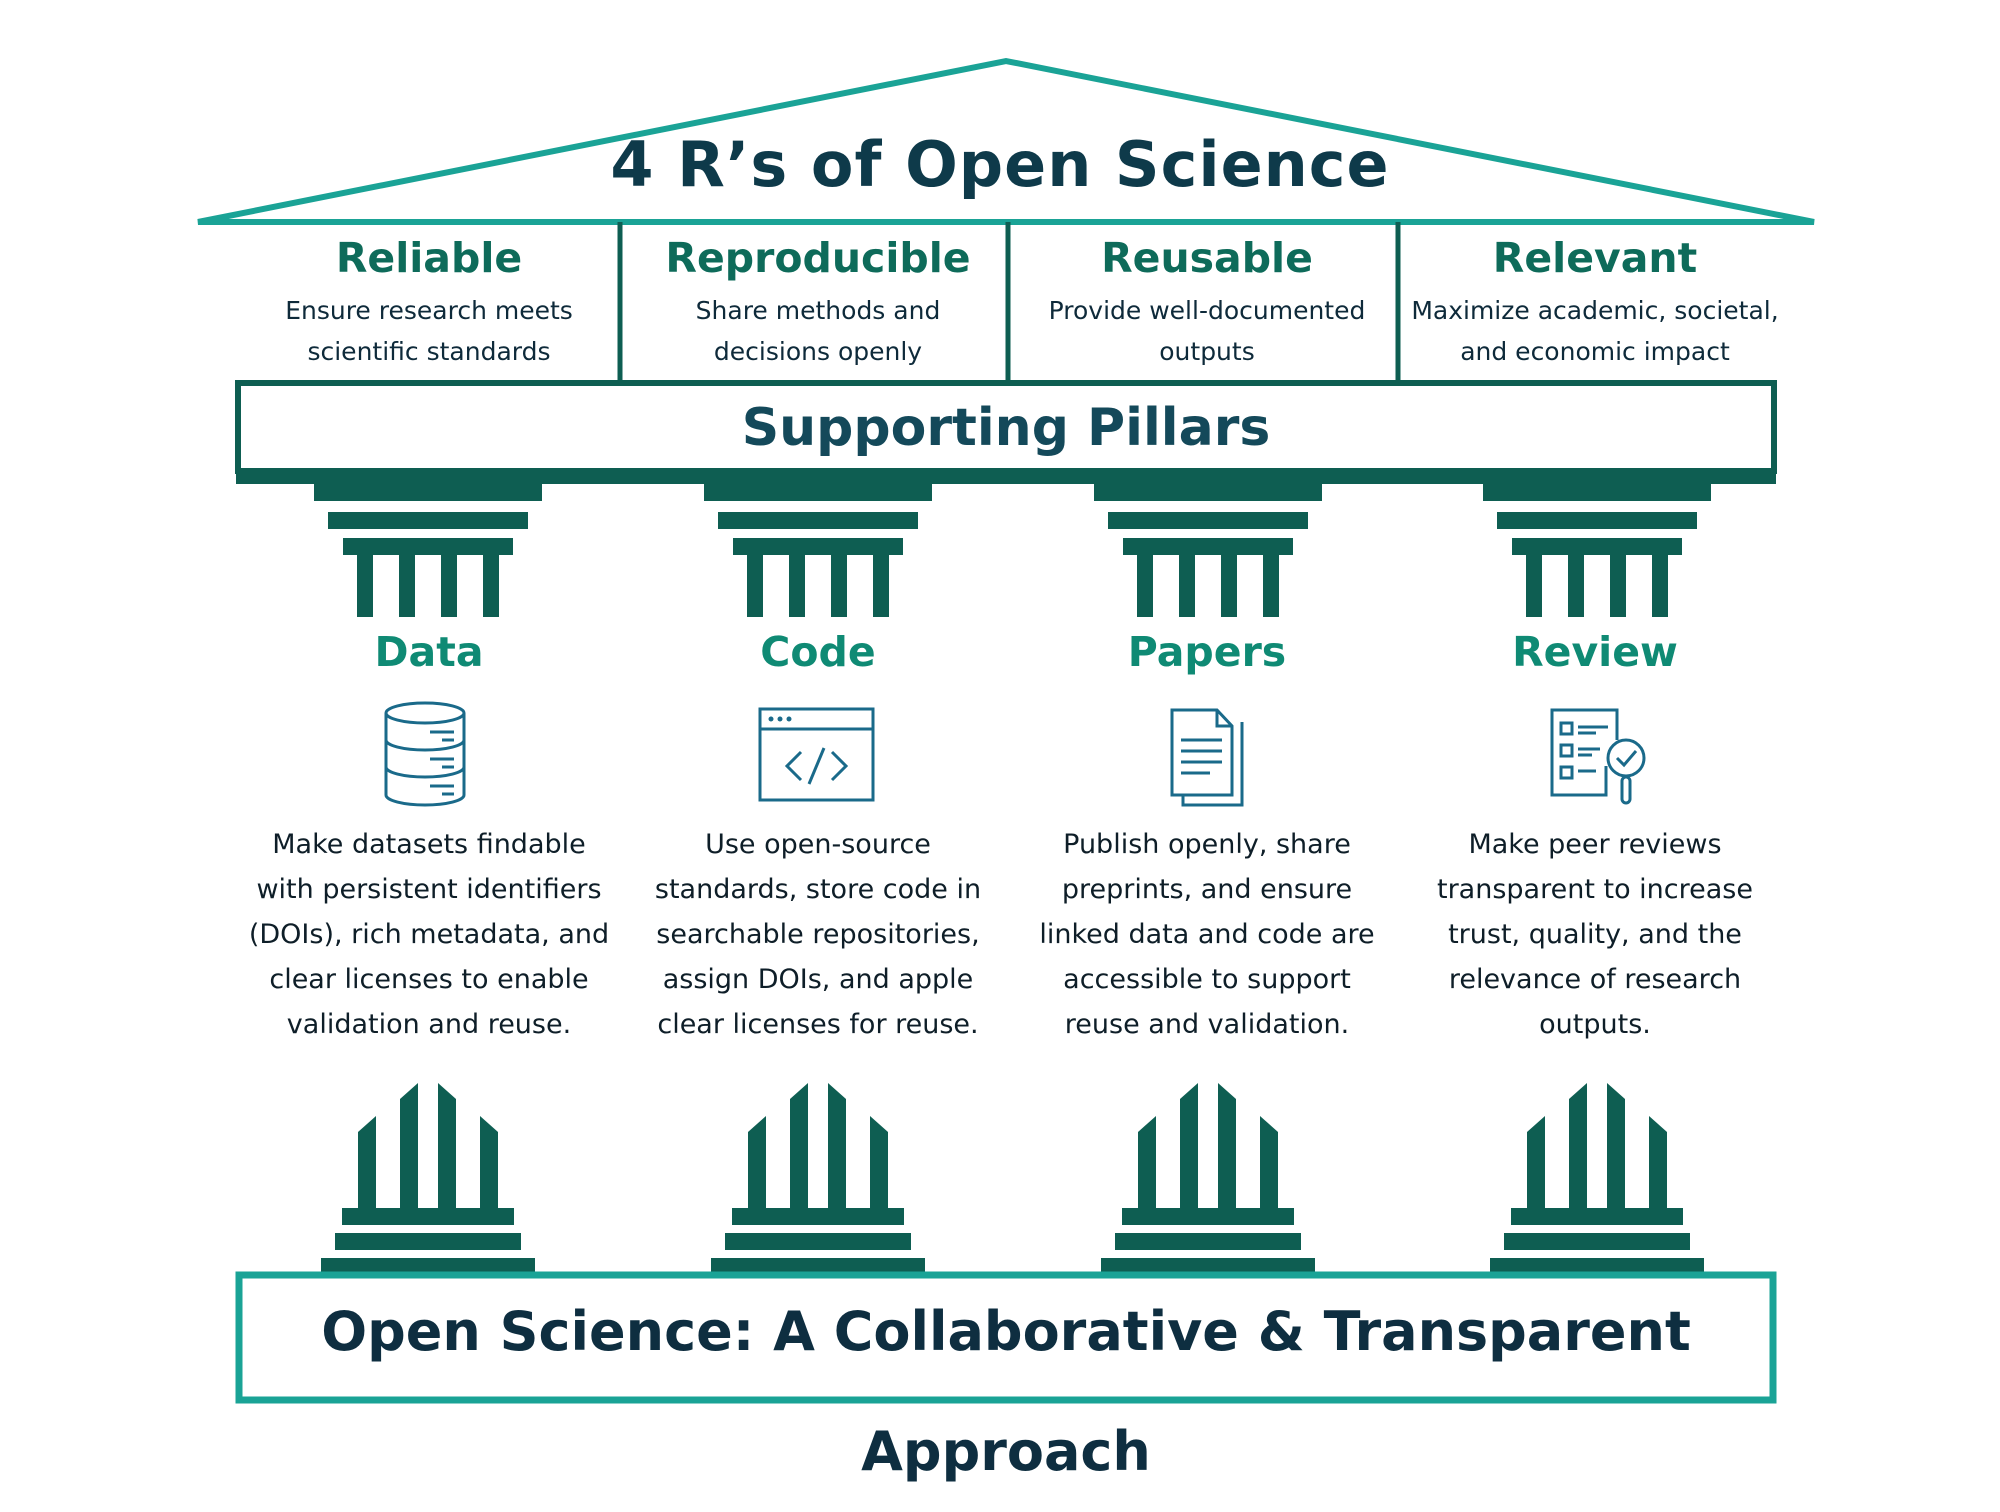  Describe the element at coordinates (1207, 331) in the screenshot. I see `r-description: Provide well-documented outputs` at that location.